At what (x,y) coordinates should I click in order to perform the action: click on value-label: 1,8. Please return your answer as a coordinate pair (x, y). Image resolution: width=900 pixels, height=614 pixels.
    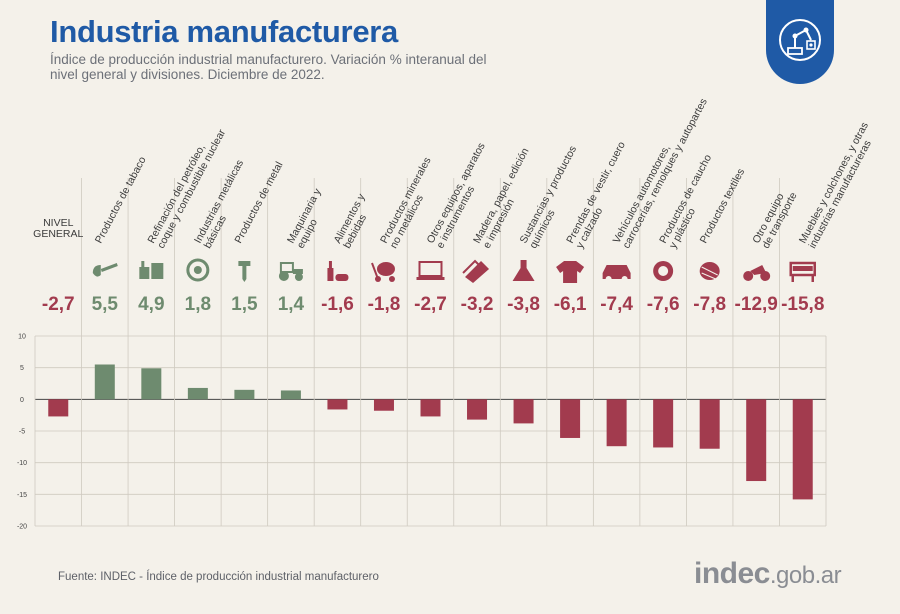
    Looking at the image, I should click on (198, 304).